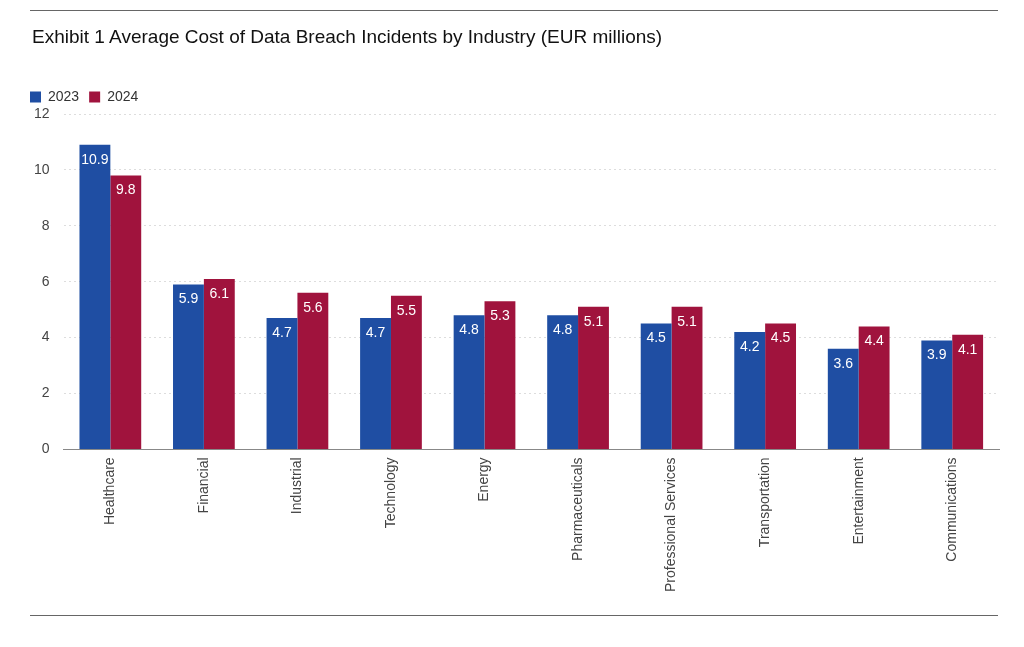 The width and height of the screenshot is (1024, 647). Describe the element at coordinates (500, 315) in the screenshot. I see `data-label: 5.3` at that location.